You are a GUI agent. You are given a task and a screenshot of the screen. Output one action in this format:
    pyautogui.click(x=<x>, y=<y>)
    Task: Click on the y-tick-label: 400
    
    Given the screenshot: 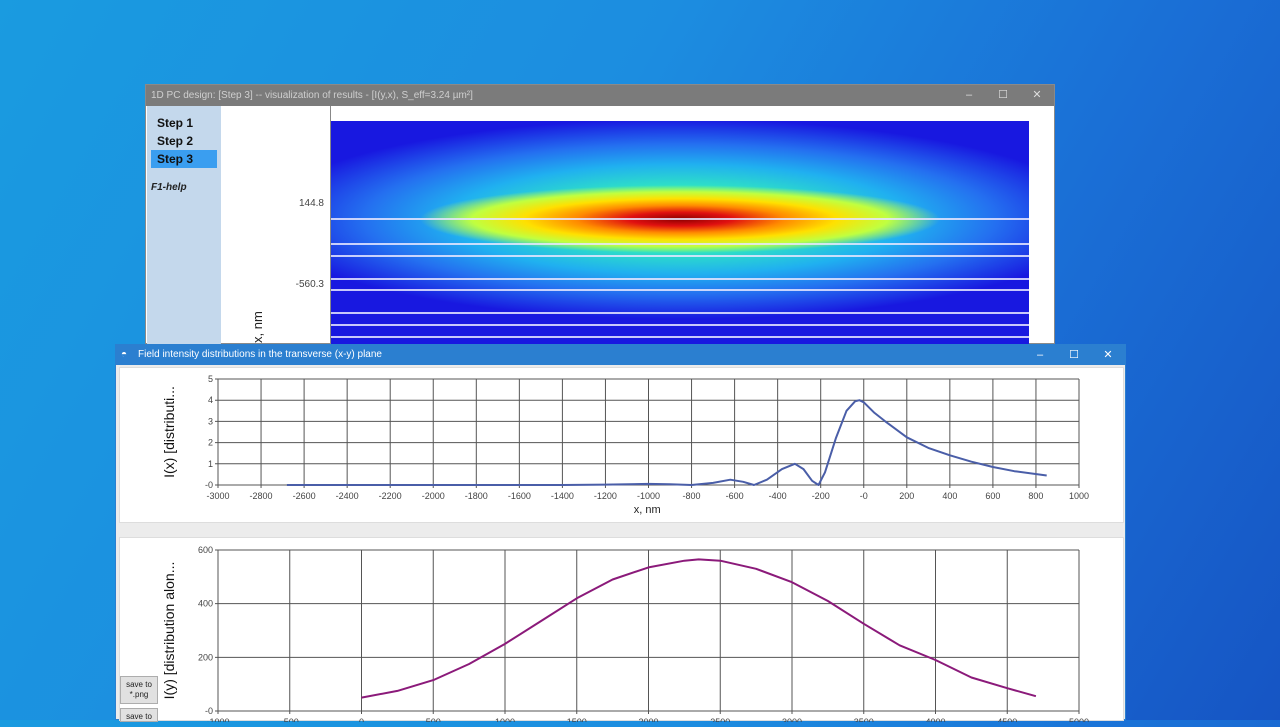 What is the action you would take?
    pyautogui.click(x=205, y=604)
    